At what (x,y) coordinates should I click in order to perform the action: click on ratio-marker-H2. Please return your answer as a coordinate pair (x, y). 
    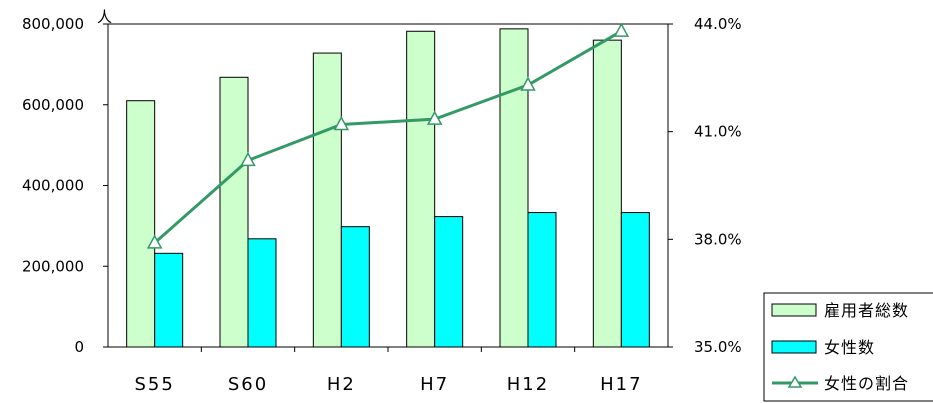
    Looking at the image, I should click on (341, 123).